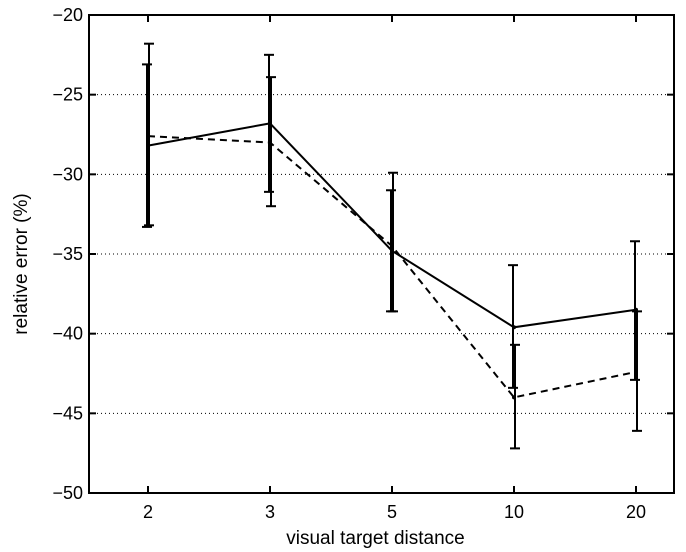 The image size is (686, 552). What do you see at coordinates (67, 493) in the screenshot?
I see `y-tick-label: −50` at bounding box center [67, 493].